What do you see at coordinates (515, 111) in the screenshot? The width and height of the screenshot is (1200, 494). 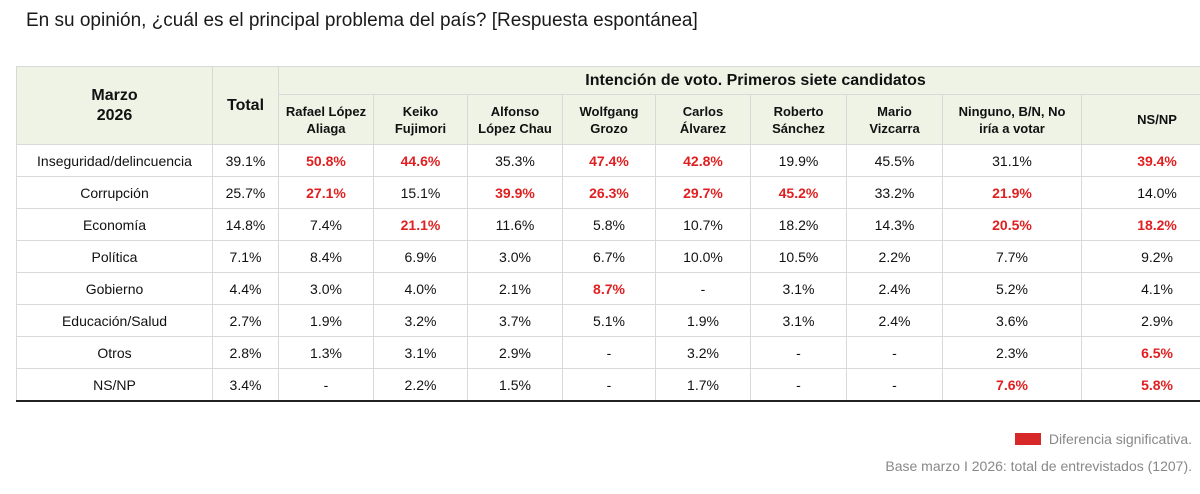 I see `candidate-header-line: Alfonso` at bounding box center [515, 111].